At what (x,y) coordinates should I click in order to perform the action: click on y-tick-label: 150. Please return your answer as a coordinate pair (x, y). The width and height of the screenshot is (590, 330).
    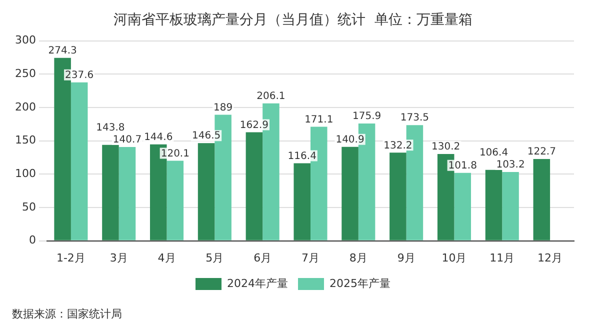
    Looking at the image, I should click on (25, 140).